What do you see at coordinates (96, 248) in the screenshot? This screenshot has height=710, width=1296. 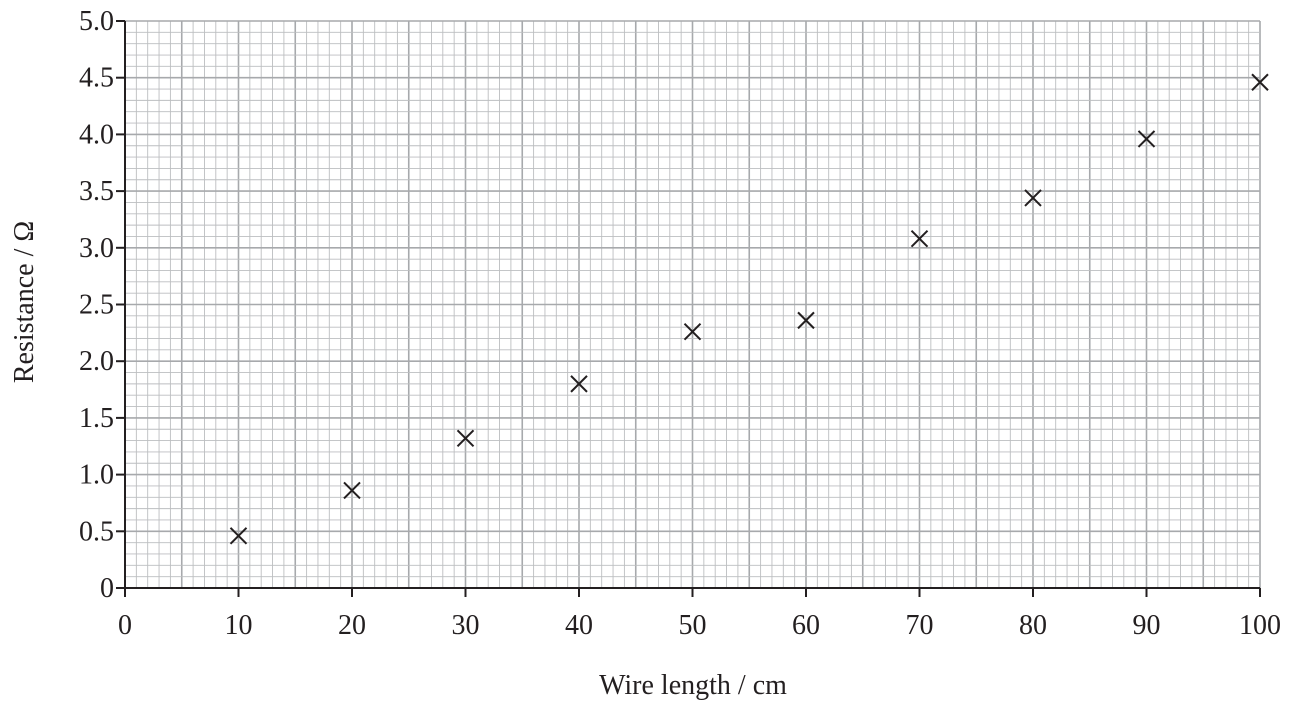 I see `y-tick-label: 3.0` at bounding box center [96, 248].